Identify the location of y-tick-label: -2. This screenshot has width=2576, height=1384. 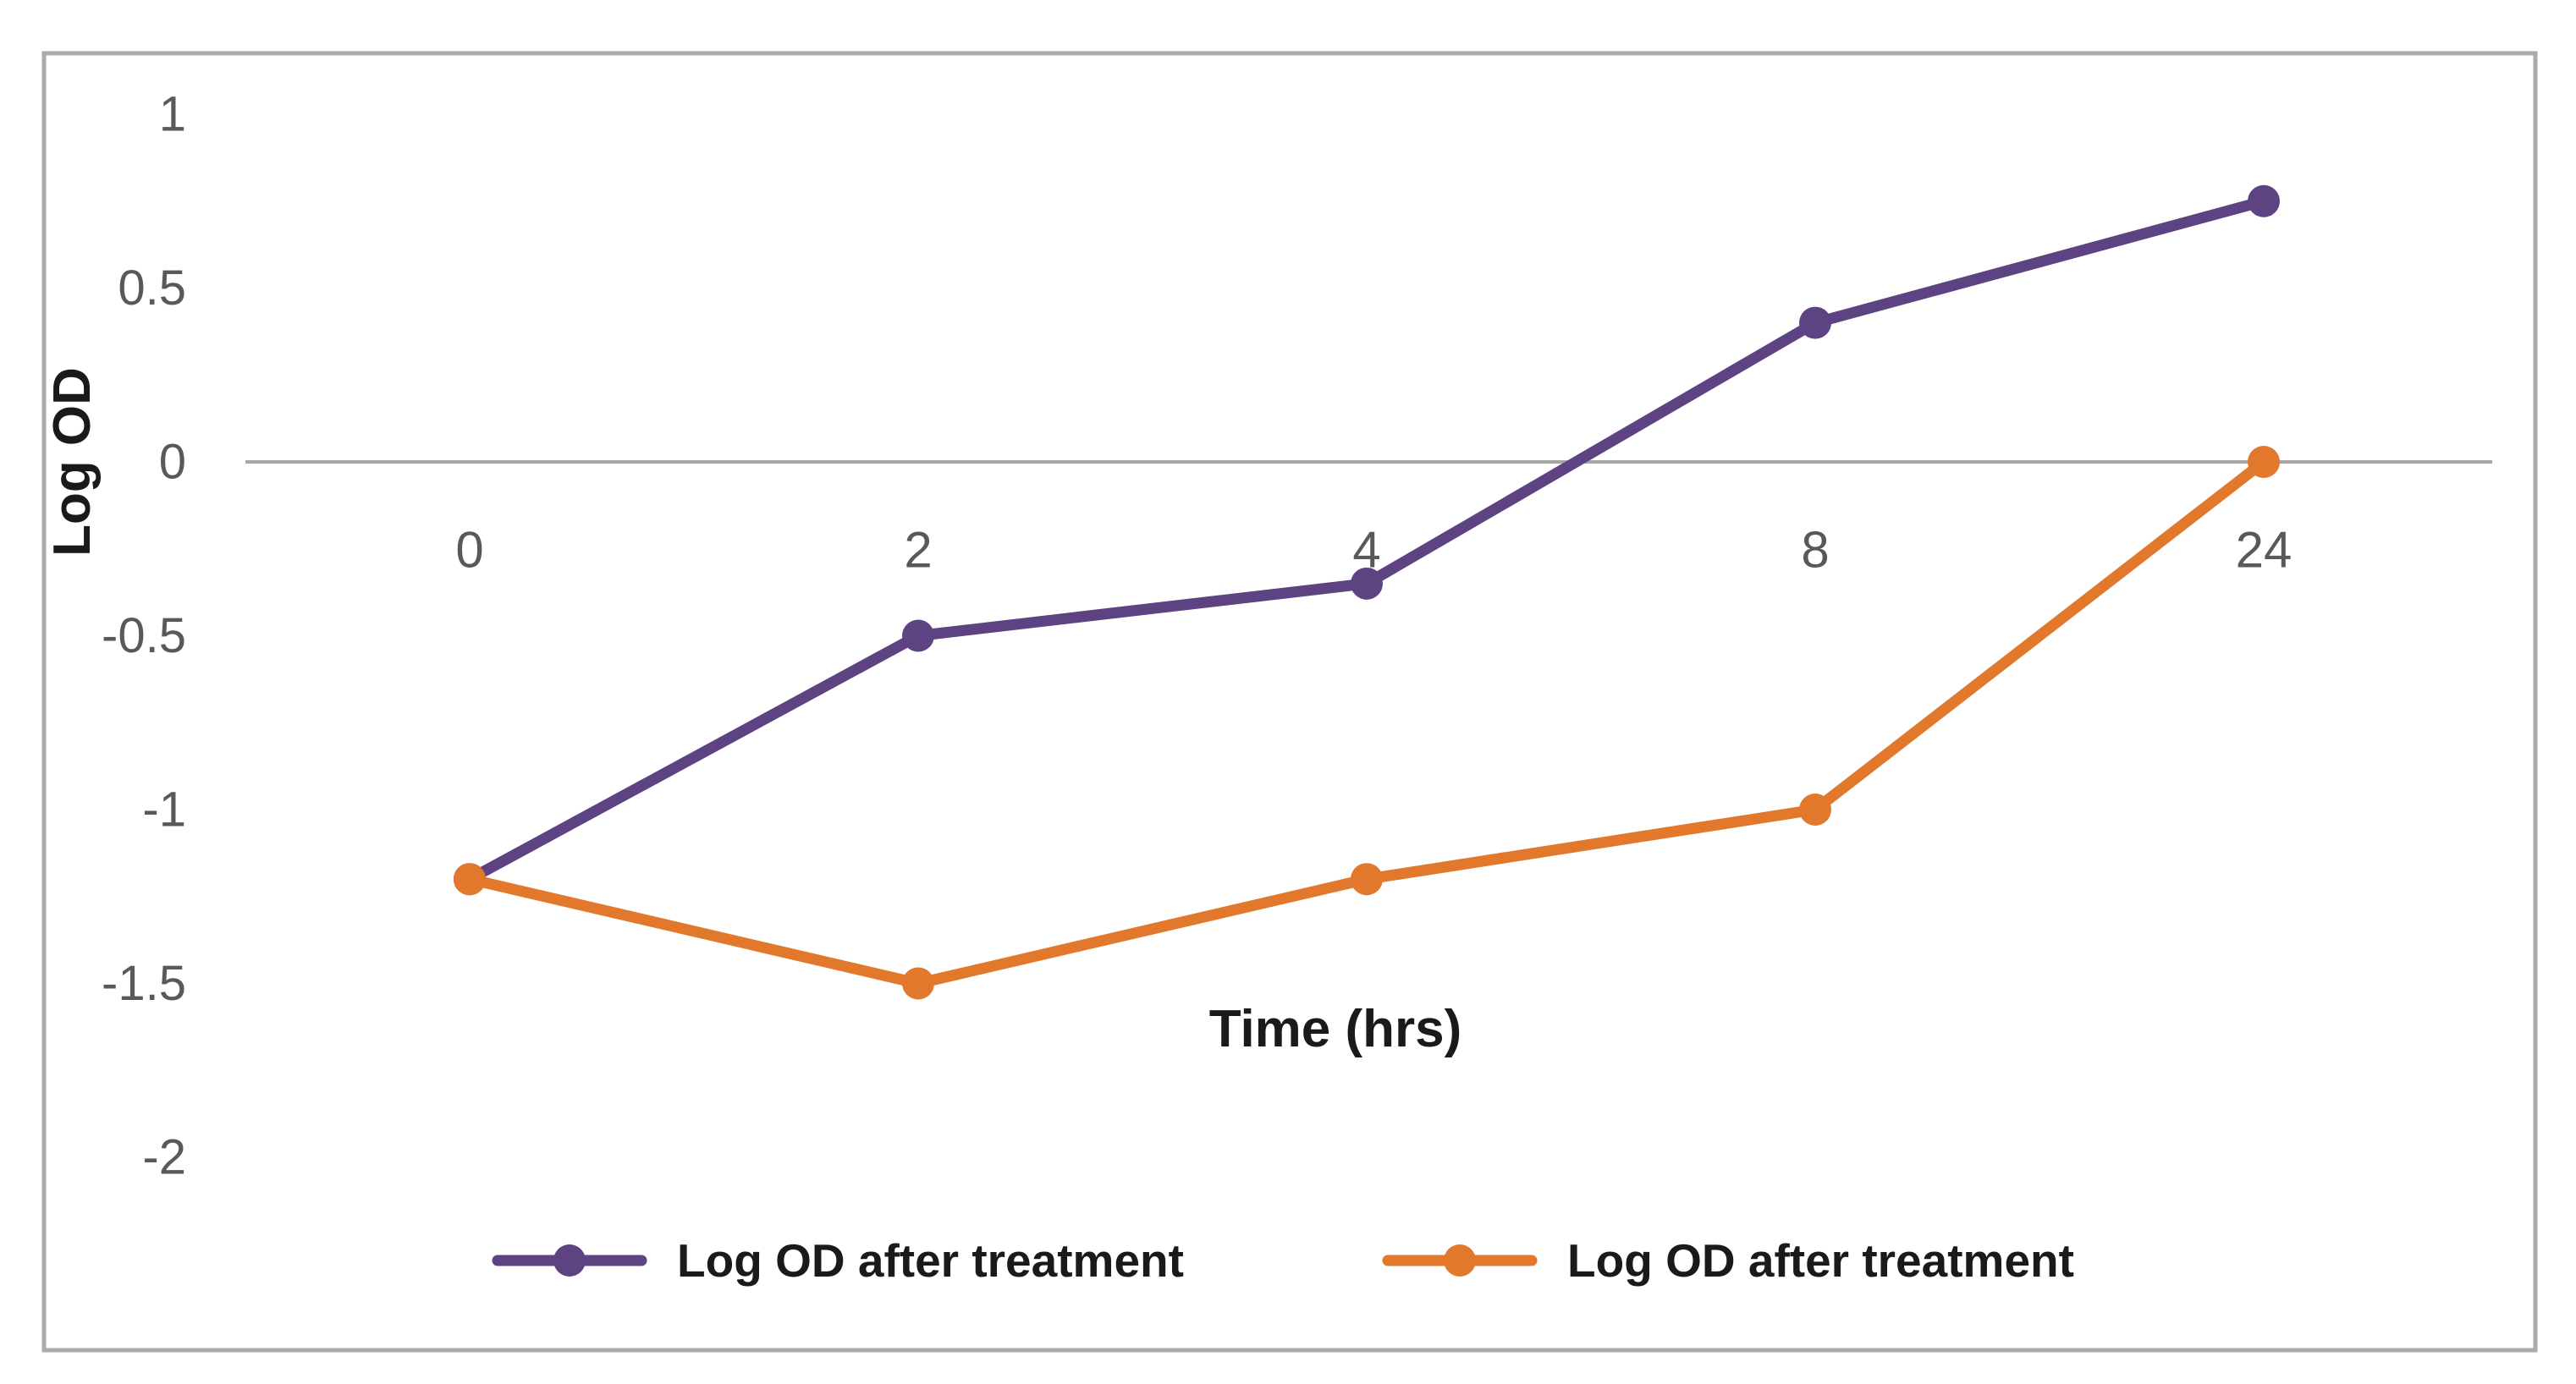
(164, 1157).